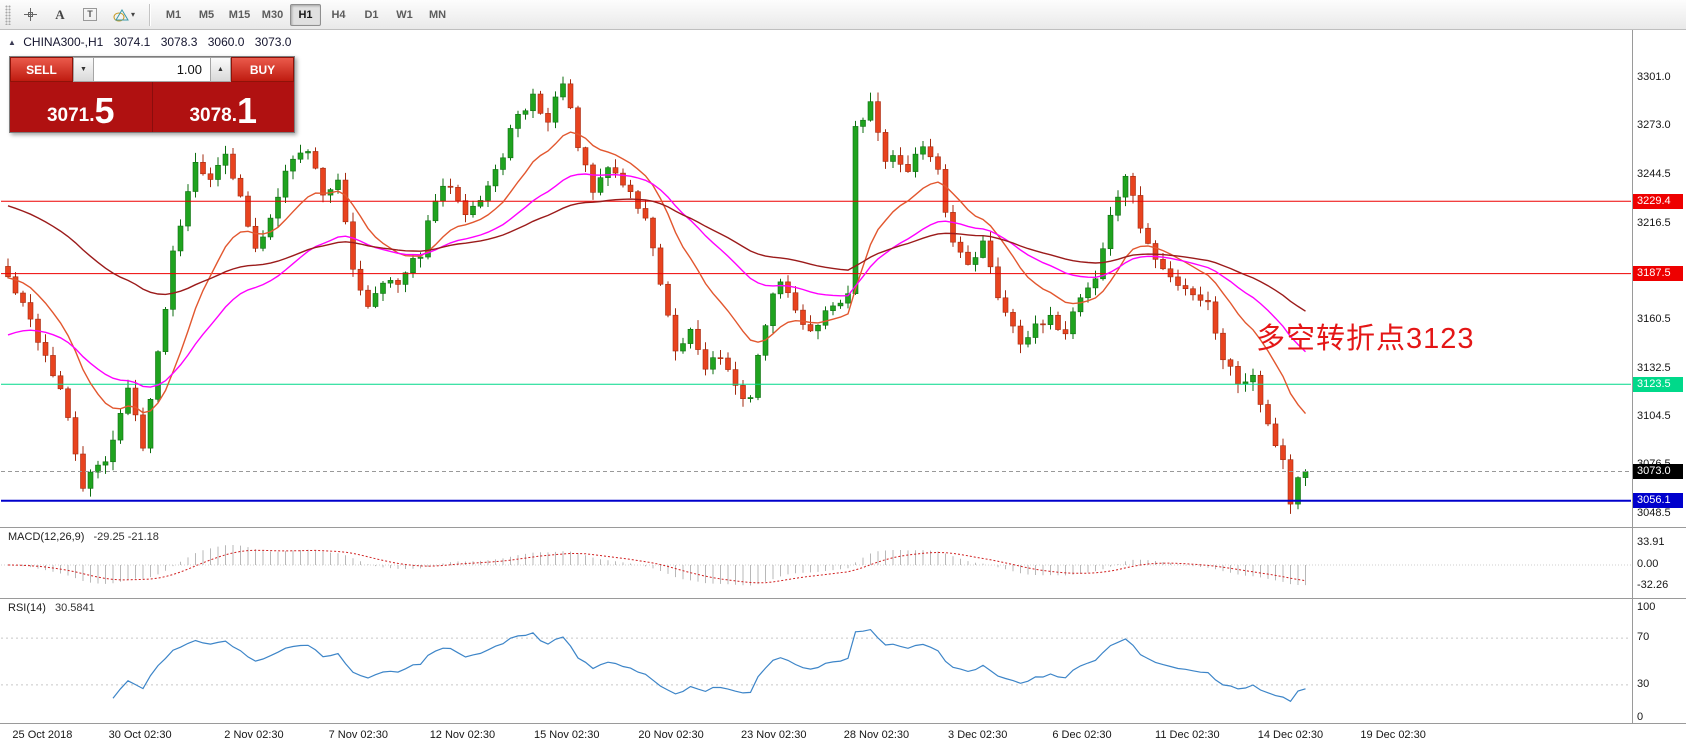 The width and height of the screenshot is (1686, 748). Describe the element at coordinates (206, 14) in the screenshot. I see `timeframe-button-m5: M5` at that location.